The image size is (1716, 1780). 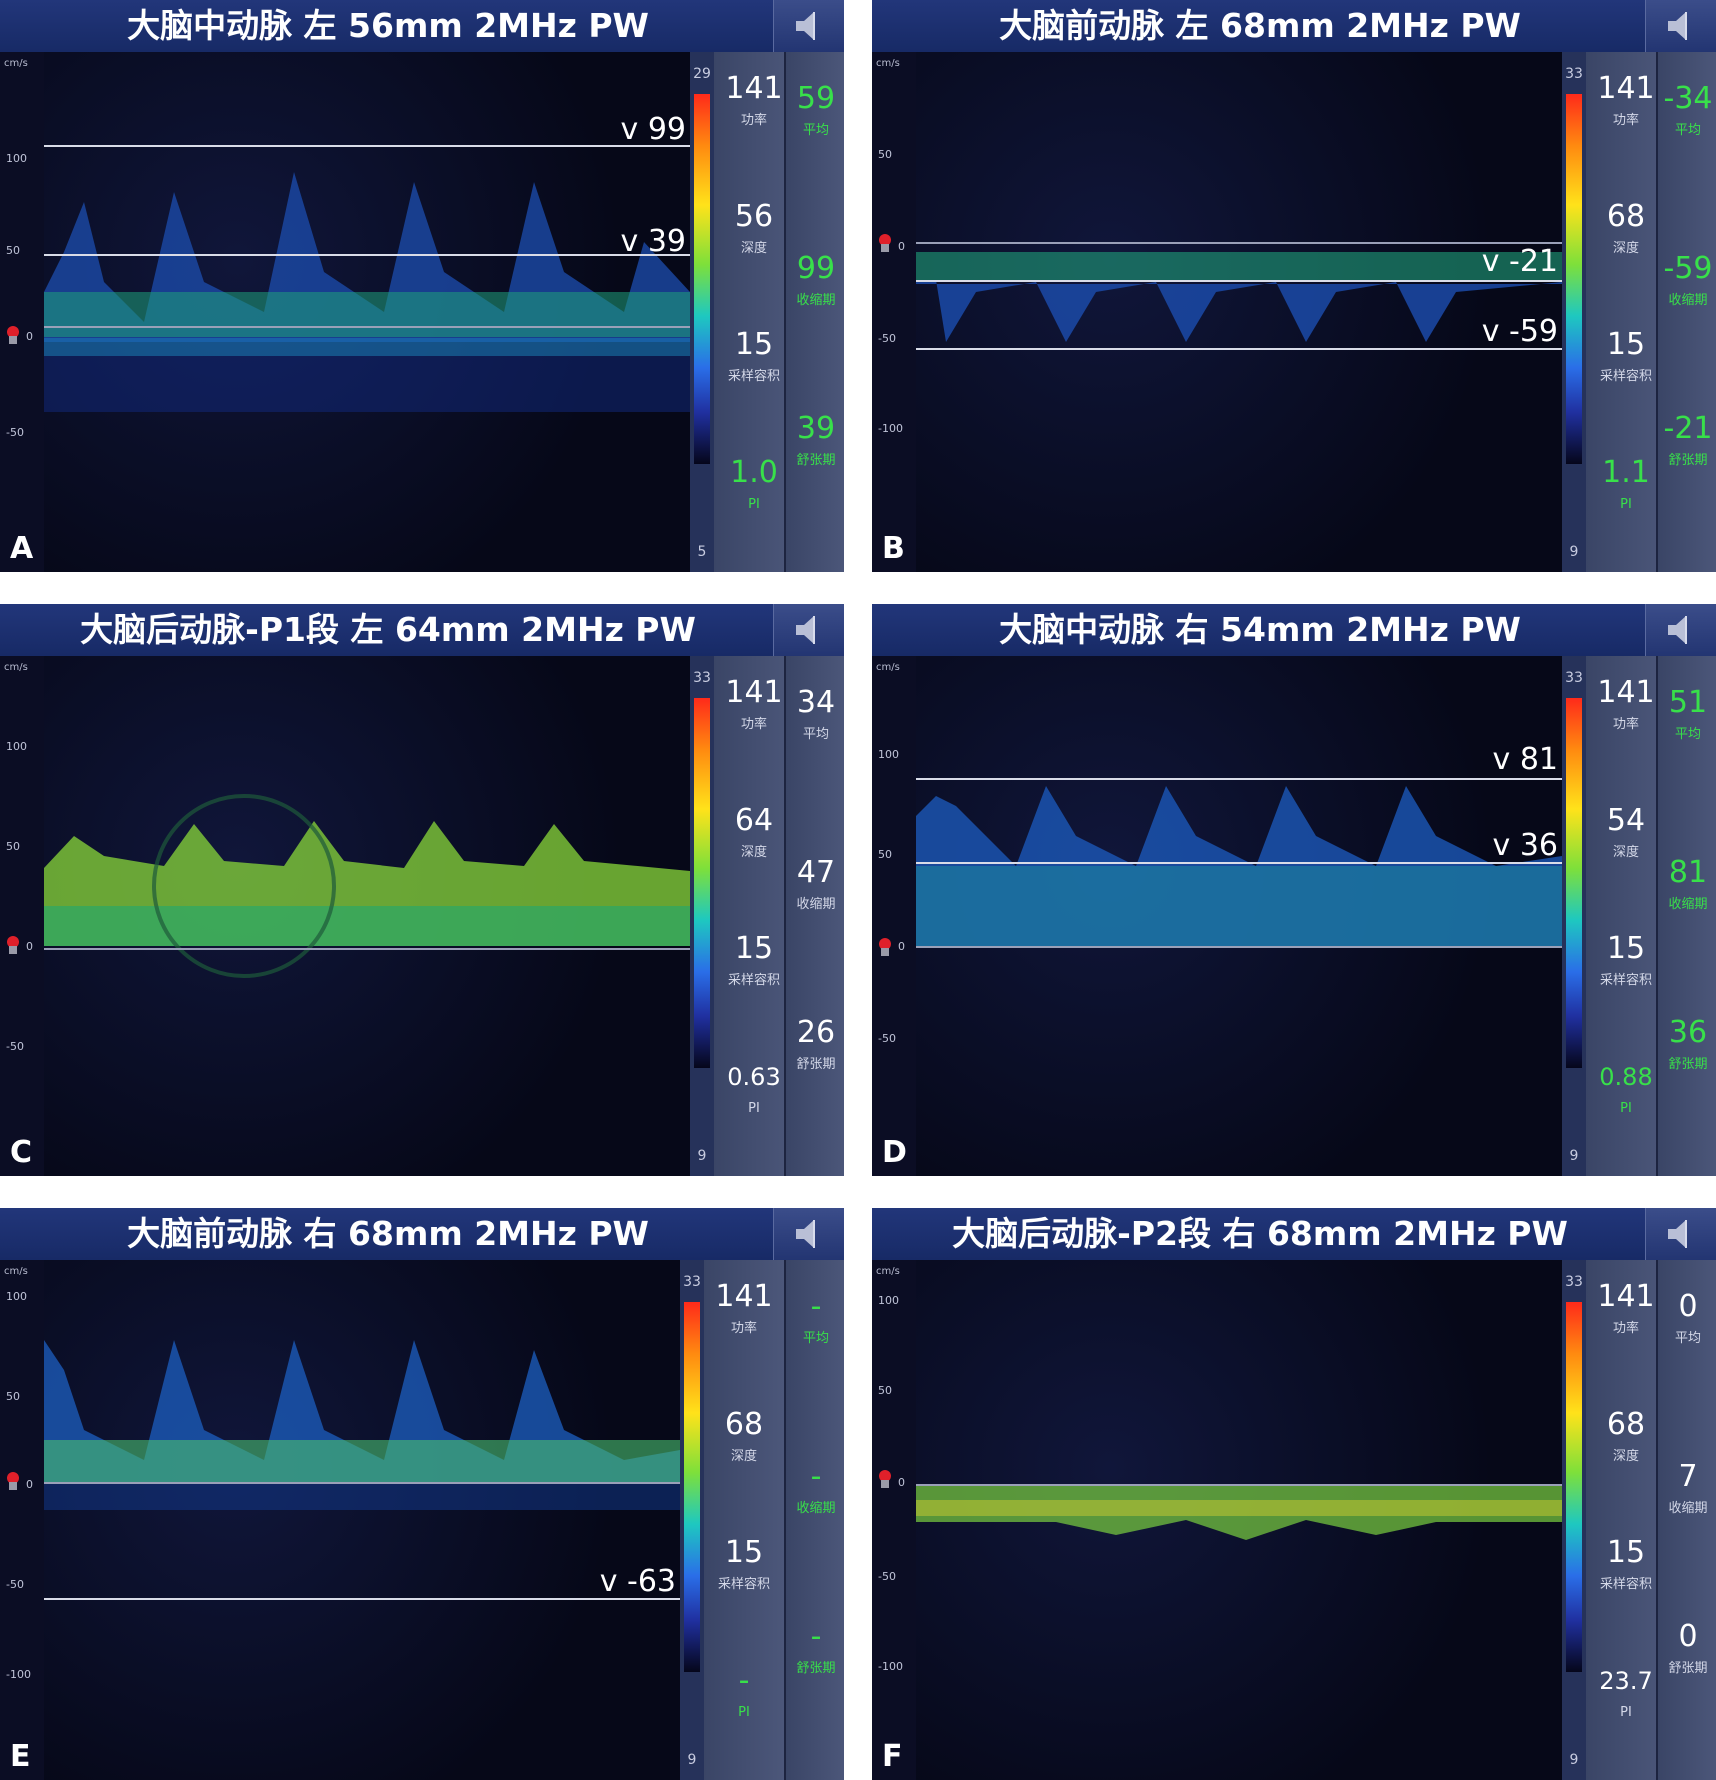 What do you see at coordinates (702, 74) in the screenshot?
I see `scale-top-value: 29` at bounding box center [702, 74].